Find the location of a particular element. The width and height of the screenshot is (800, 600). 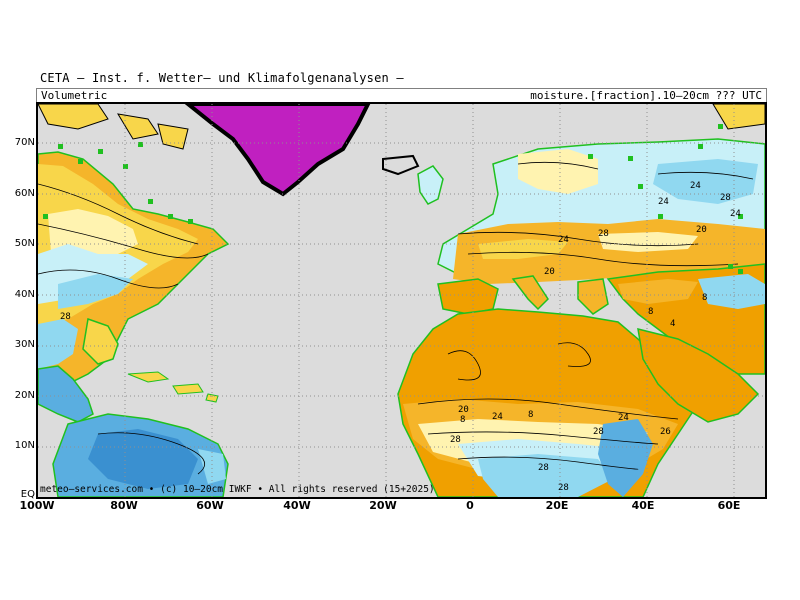

lon-label-60w: 60W is located at coordinates (210, 505).